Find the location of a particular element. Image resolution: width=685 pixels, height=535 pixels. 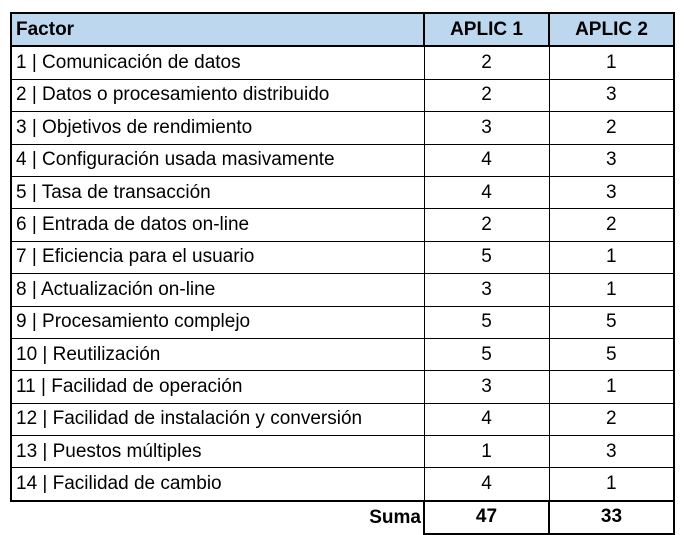

sum-label: Suma is located at coordinates (218, 517).